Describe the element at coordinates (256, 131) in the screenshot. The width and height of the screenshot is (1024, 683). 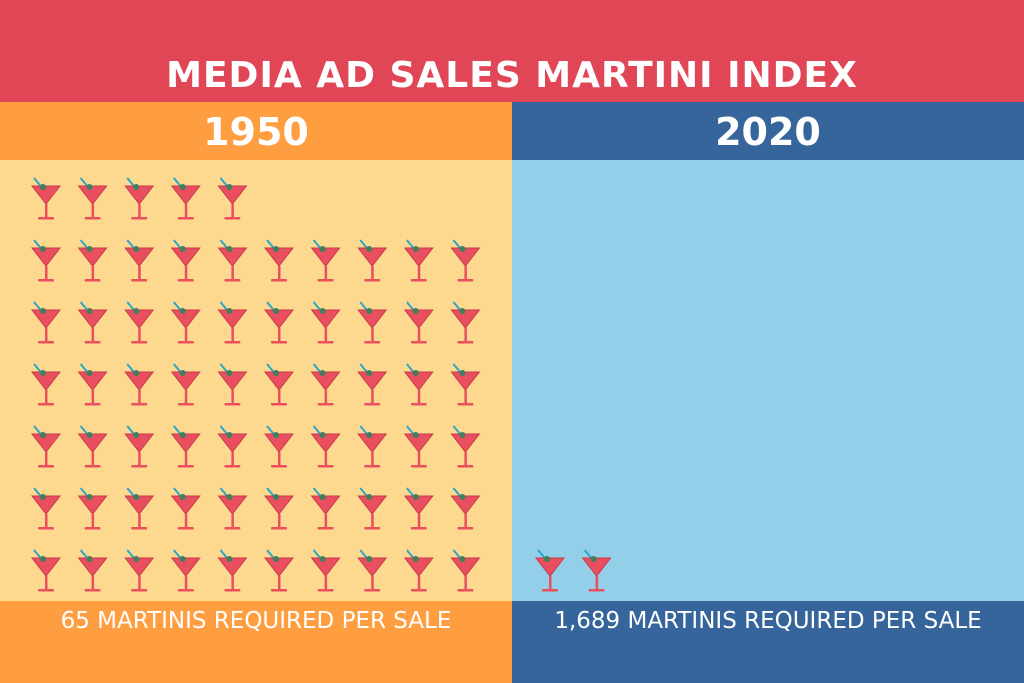
I see `panel-1950-year: 1950` at that location.